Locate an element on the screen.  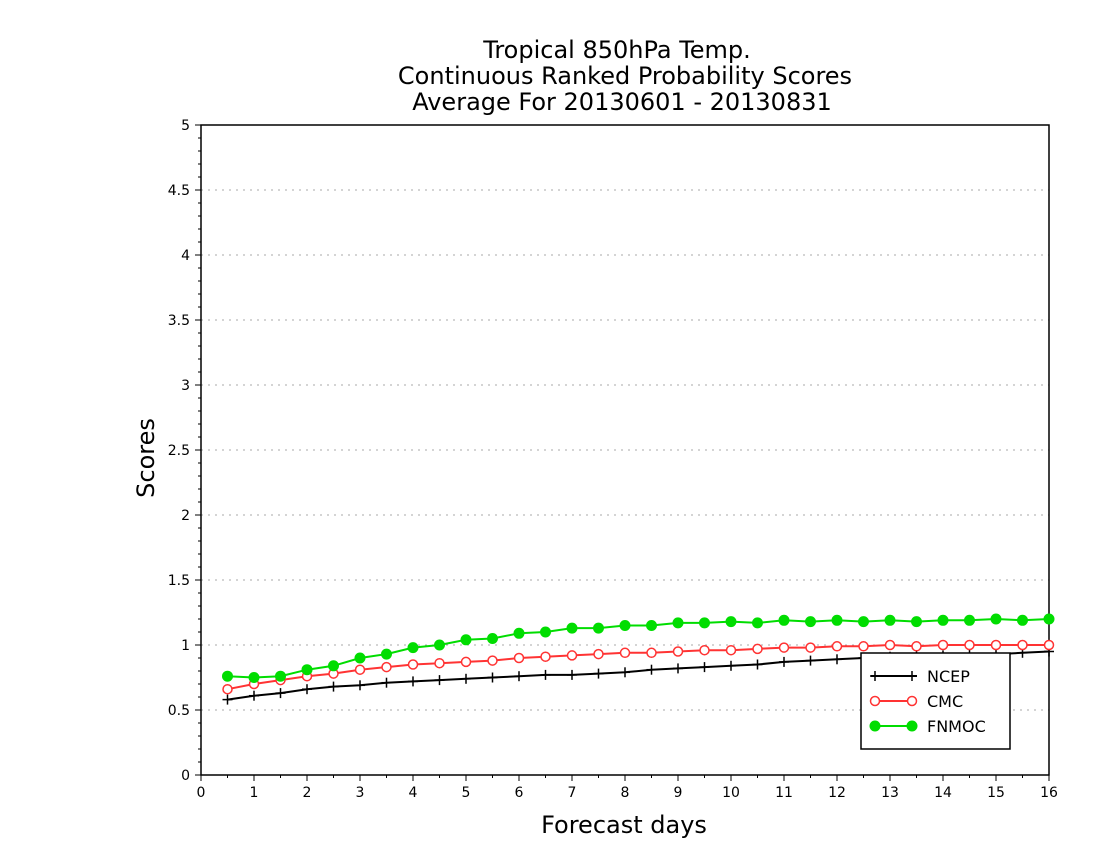
x-tick-label: 2 is located at coordinates (307, 793).